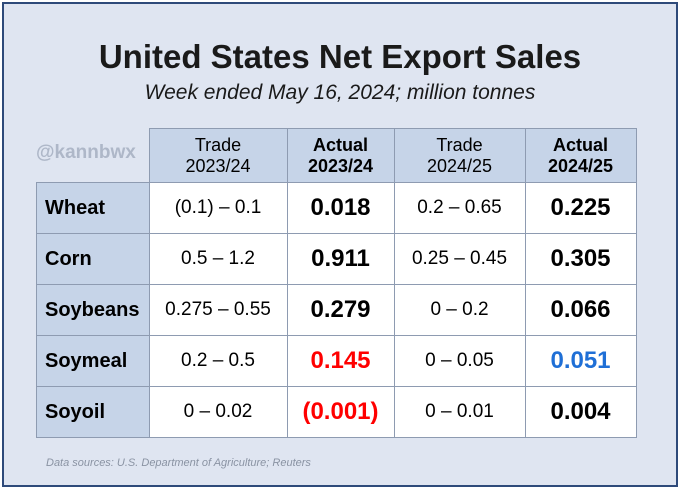 Image resolution: width=680 pixels, height=489 pixels. What do you see at coordinates (340, 92) in the screenshot?
I see `page-subtitle: Week ended May 16, 2024; million tonnes` at bounding box center [340, 92].